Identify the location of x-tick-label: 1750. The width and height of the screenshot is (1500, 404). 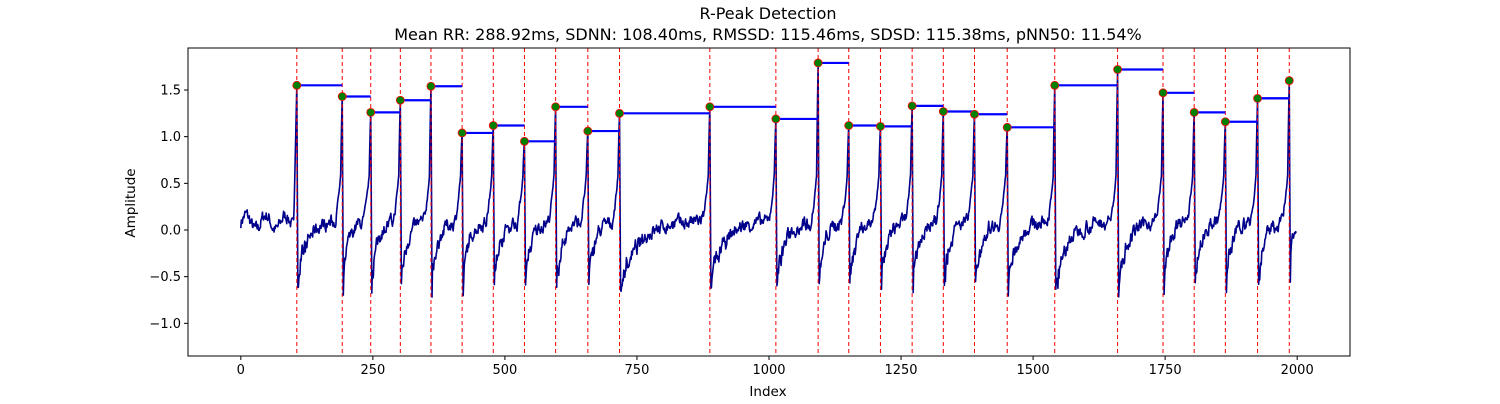
(1165, 370).